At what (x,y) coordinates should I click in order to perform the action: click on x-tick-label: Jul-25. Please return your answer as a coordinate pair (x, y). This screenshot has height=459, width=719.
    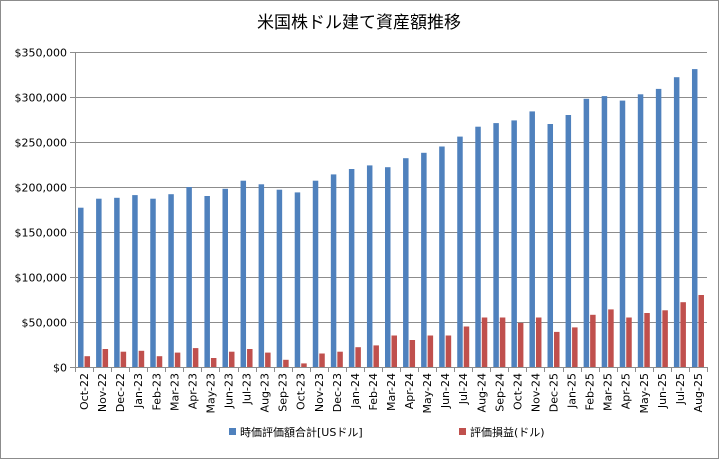
    Looking at the image, I should click on (680, 389).